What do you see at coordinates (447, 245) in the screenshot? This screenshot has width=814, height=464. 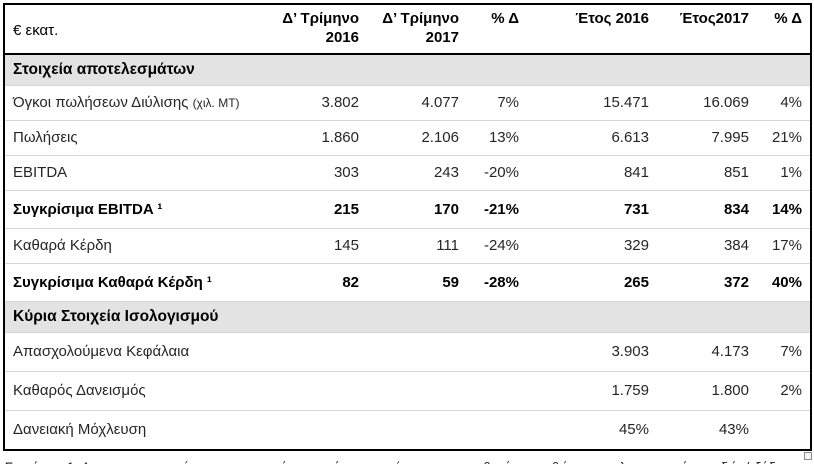 I see `cell-q4-2017: 111` at bounding box center [447, 245].